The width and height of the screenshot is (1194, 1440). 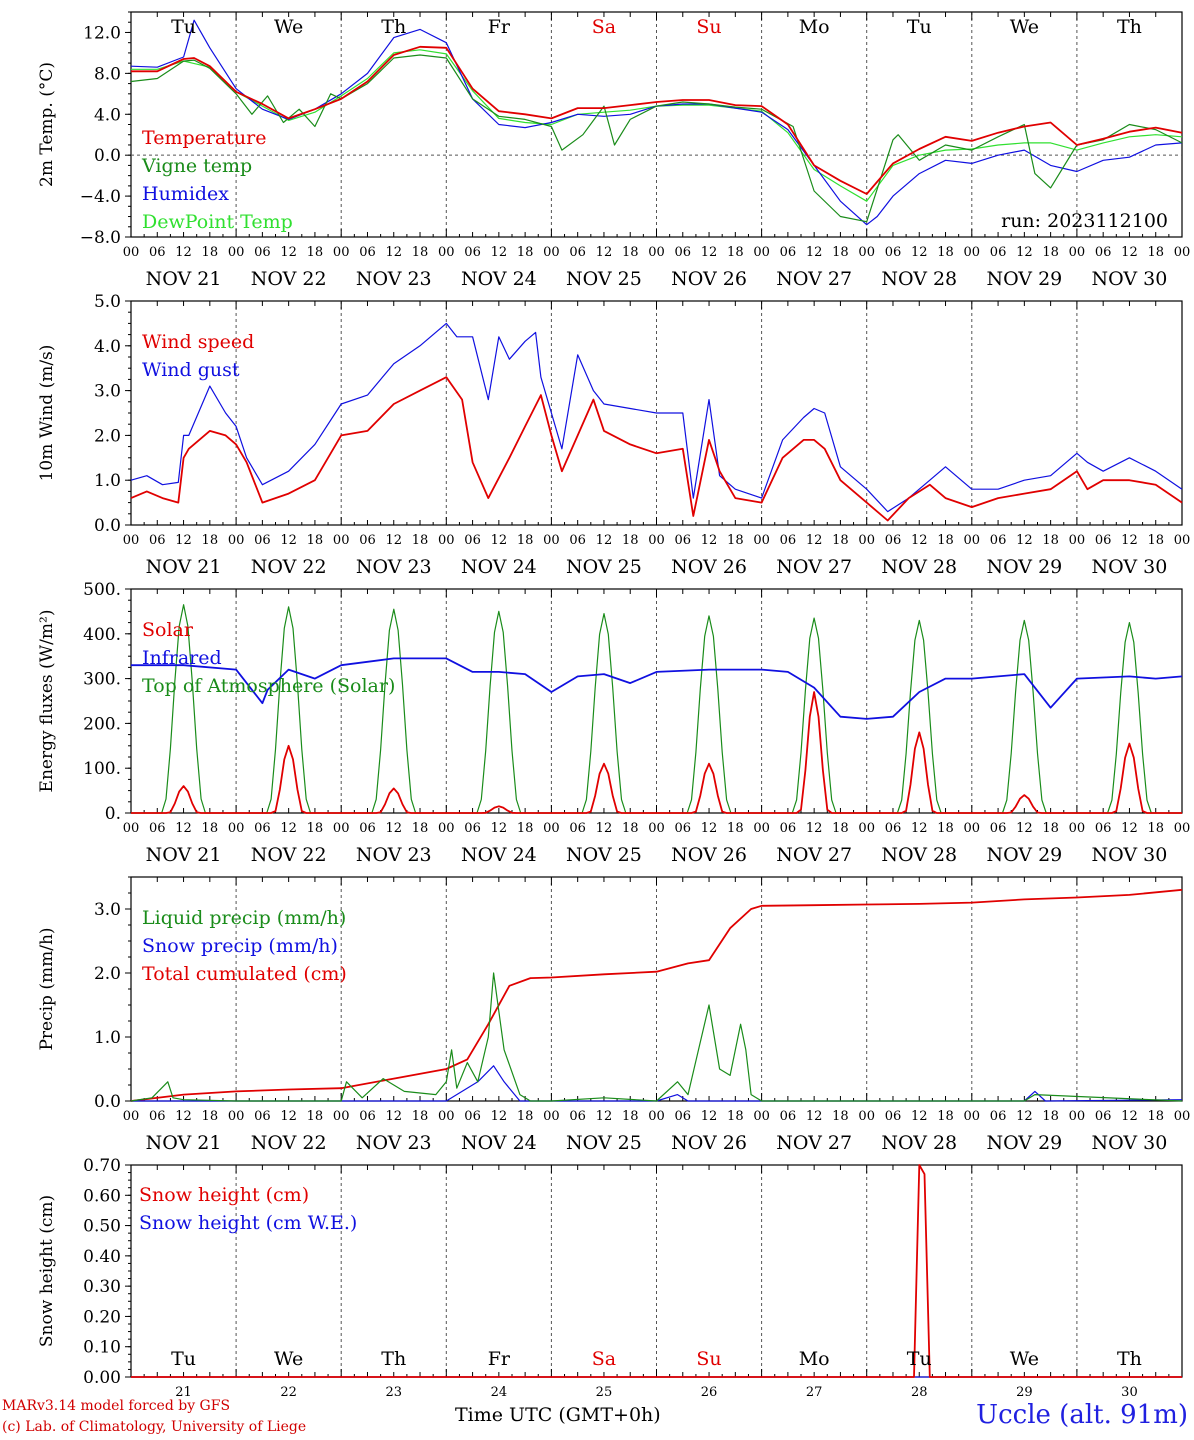 What do you see at coordinates (204, 138) in the screenshot?
I see `legend-entry: Temperature` at bounding box center [204, 138].